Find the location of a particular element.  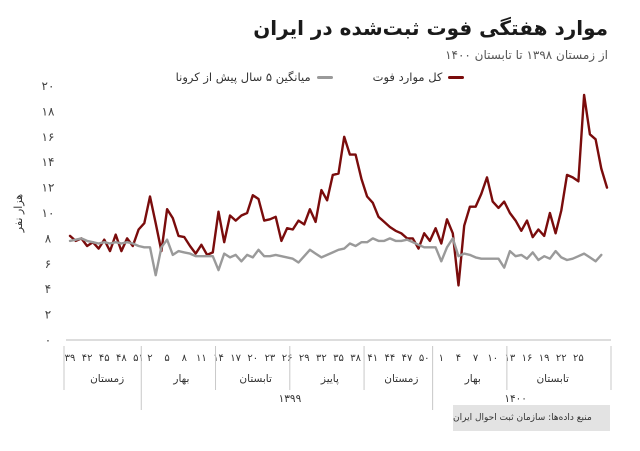

x-tick-label: ۱۴ is located at coordinates (218, 358).